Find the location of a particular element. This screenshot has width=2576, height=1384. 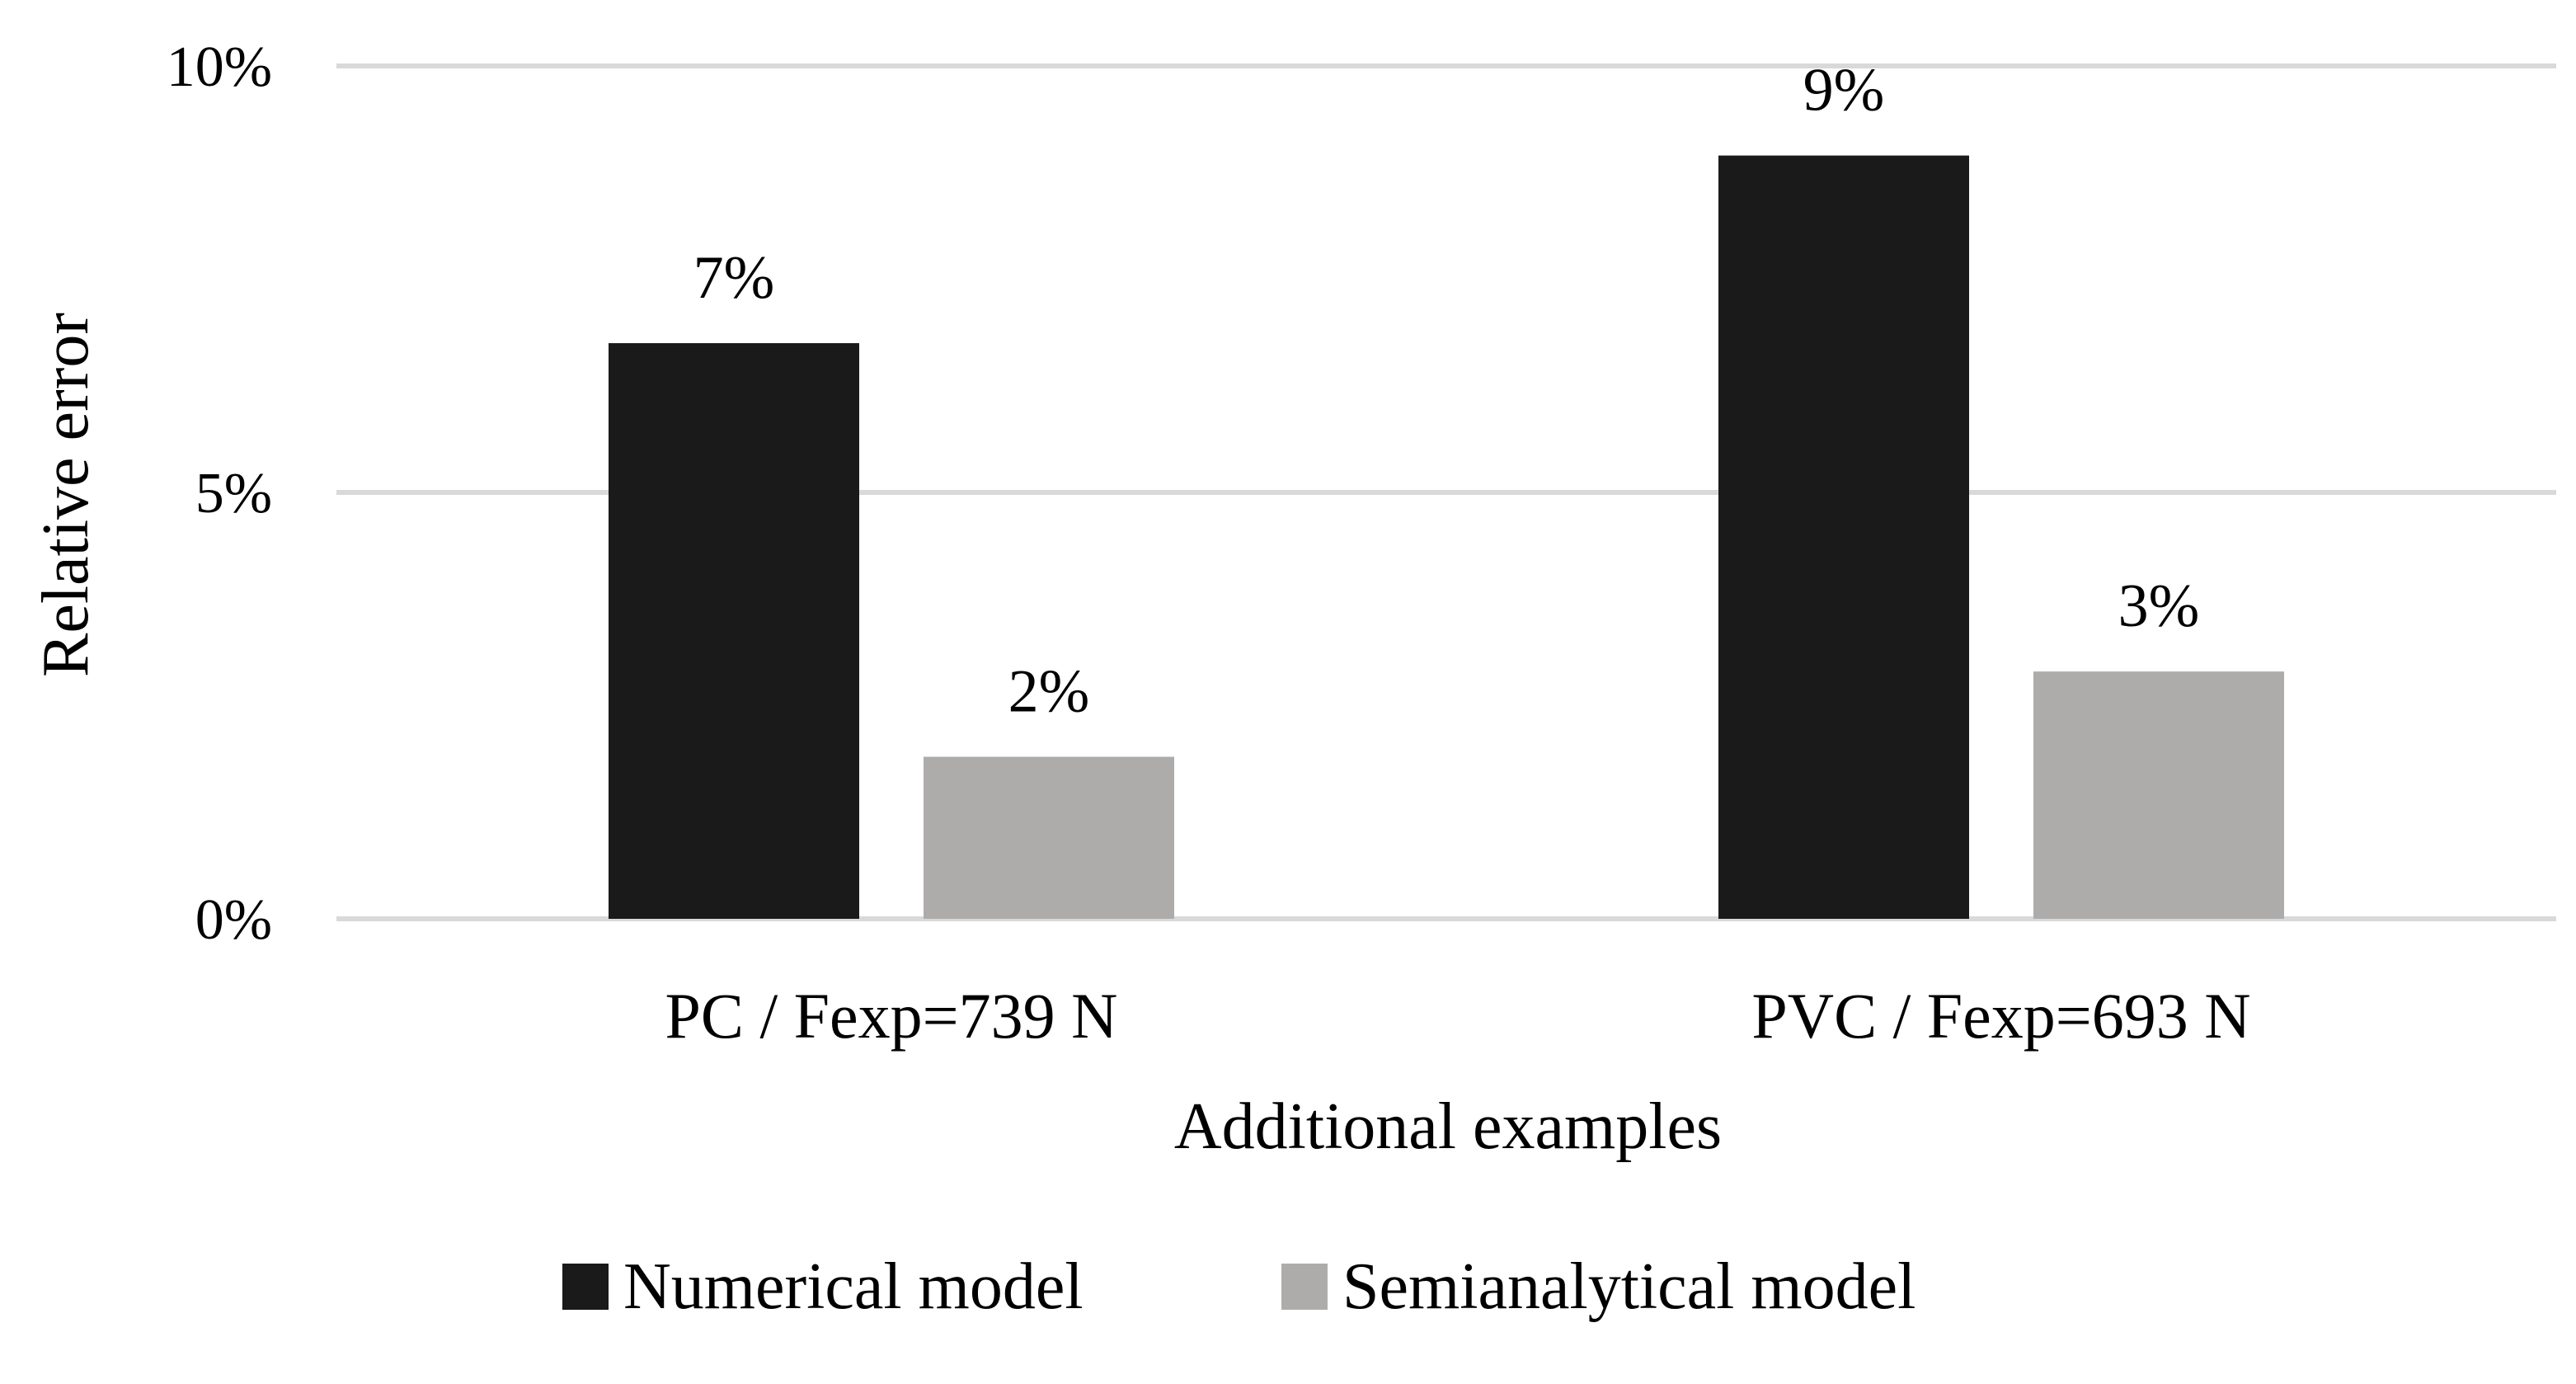

x-category-label: PVC / Fexp=693 N is located at coordinates (2000, 1016).